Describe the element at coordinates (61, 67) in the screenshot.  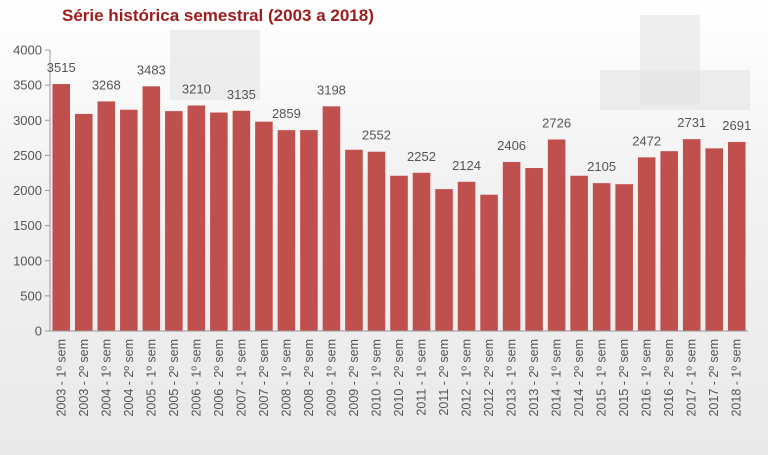
I see `data-label: 3515` at that location.